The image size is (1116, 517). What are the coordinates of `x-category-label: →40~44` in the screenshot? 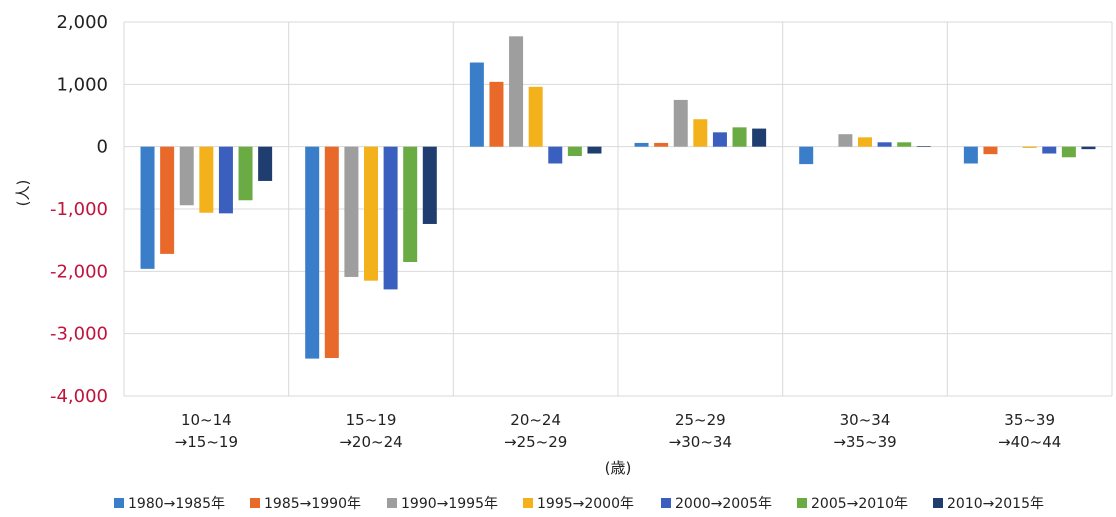 It's located at (1029, 442).